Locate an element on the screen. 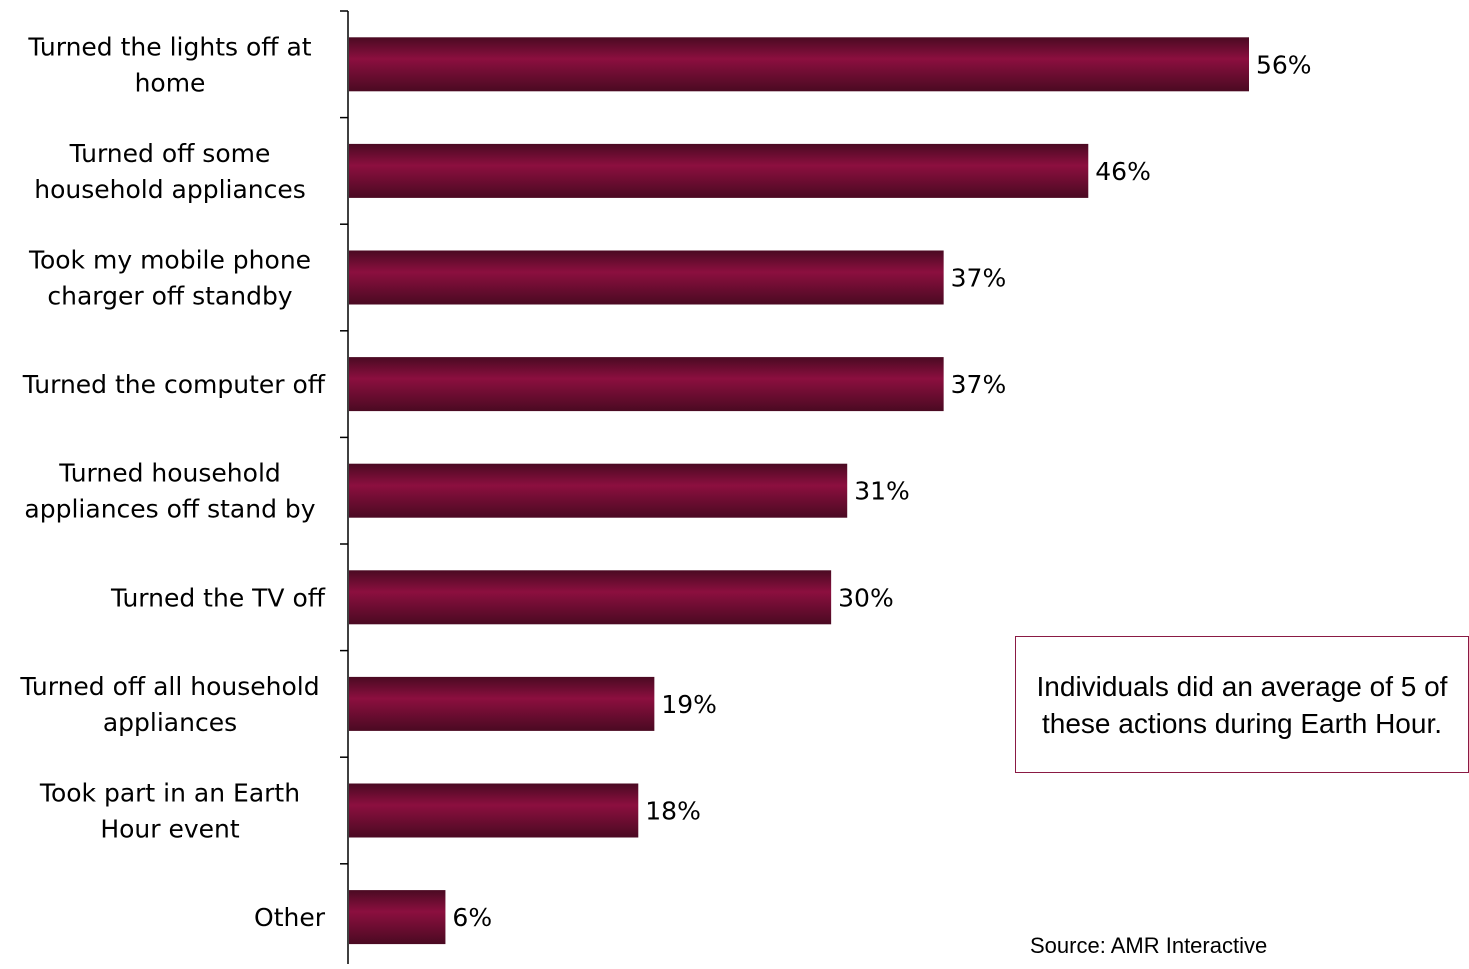  value-label: 30% is located at coordinates (866, 597).